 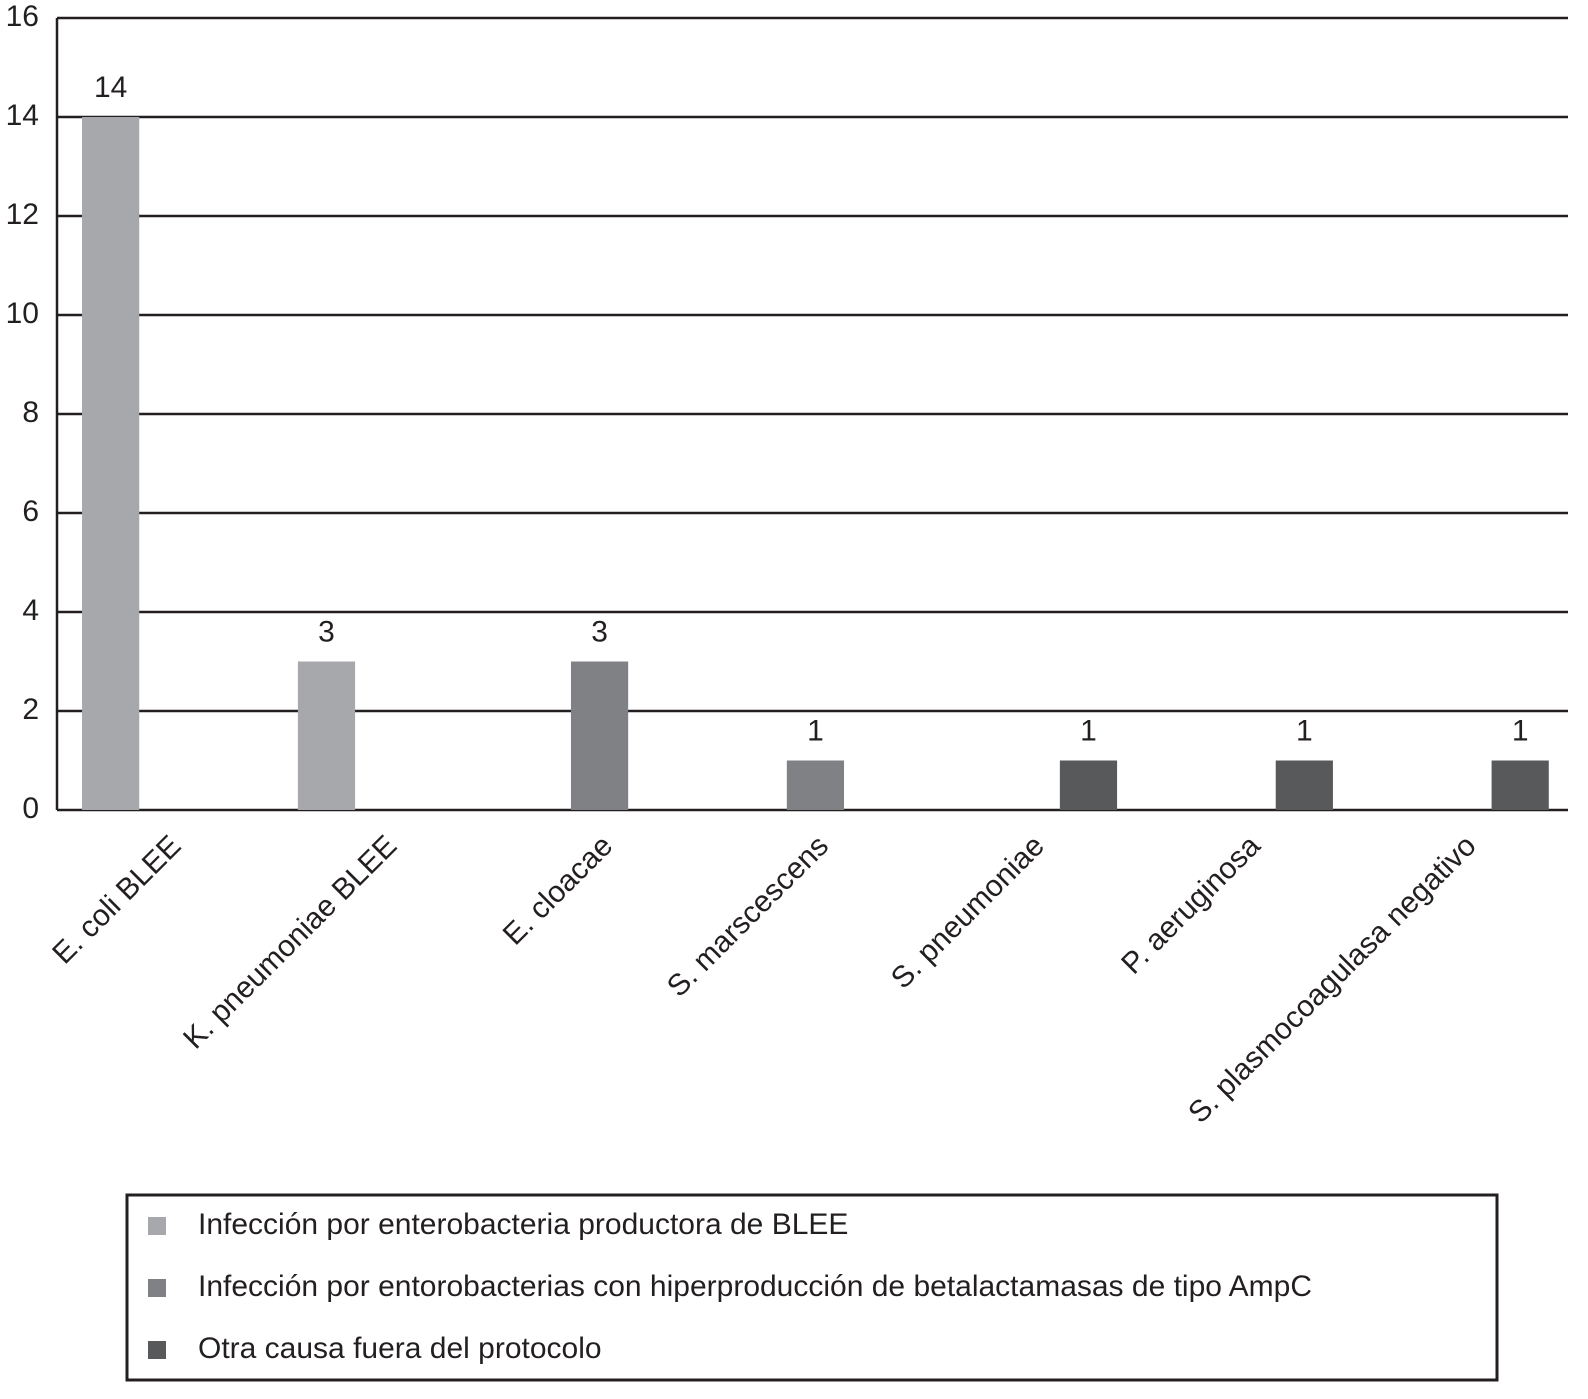 I want to click on x-tick-label: P. aeruginosa, so click(x=1191, y=905).